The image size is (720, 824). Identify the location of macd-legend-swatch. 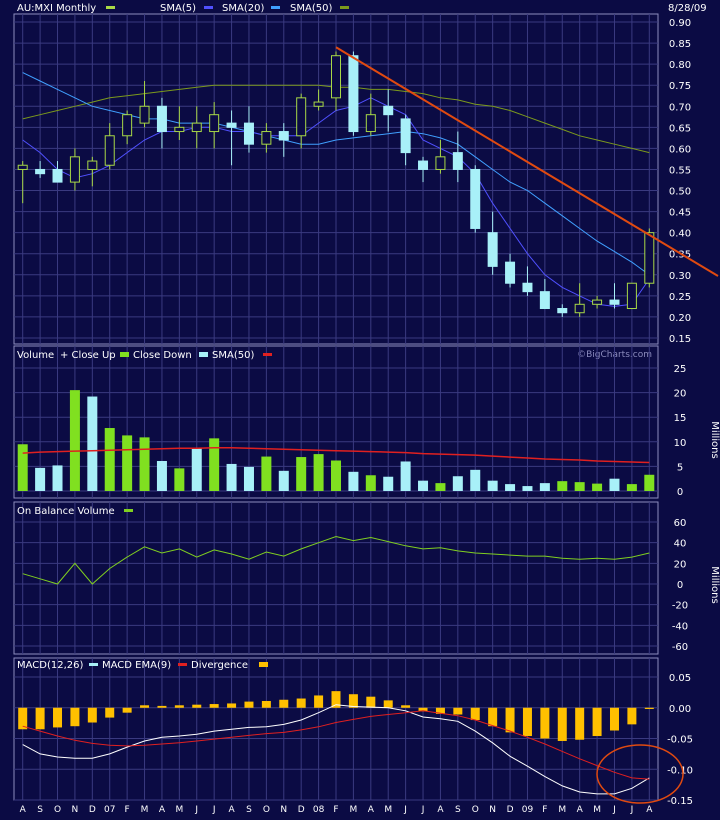
(93, 664).